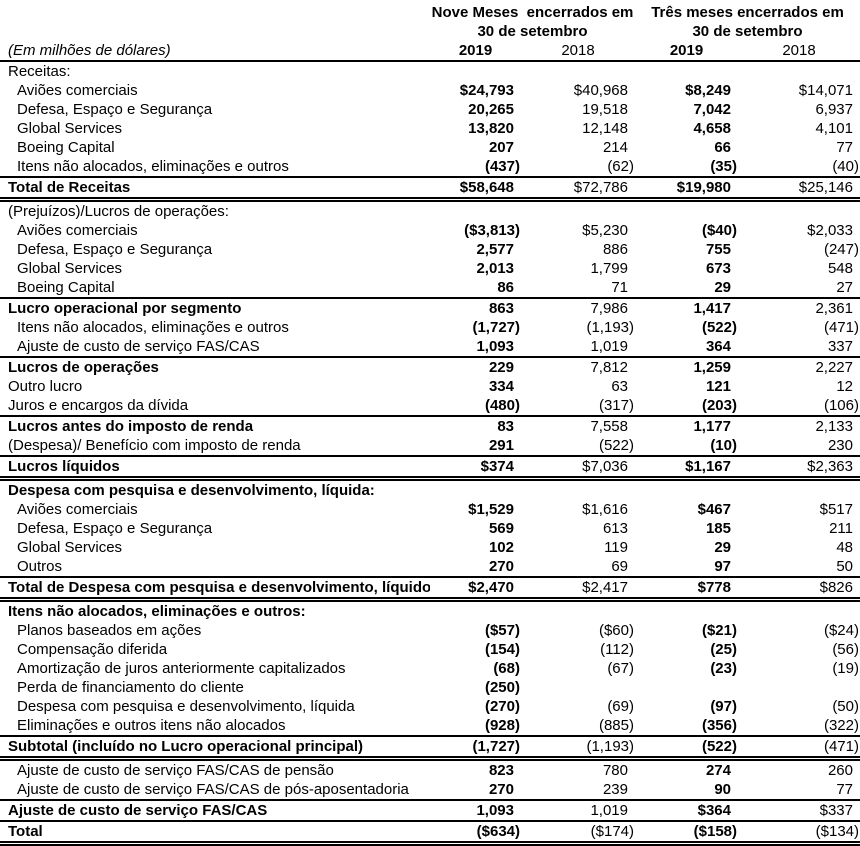  I want to click on value-cell: 2,133, so click(799, 425).